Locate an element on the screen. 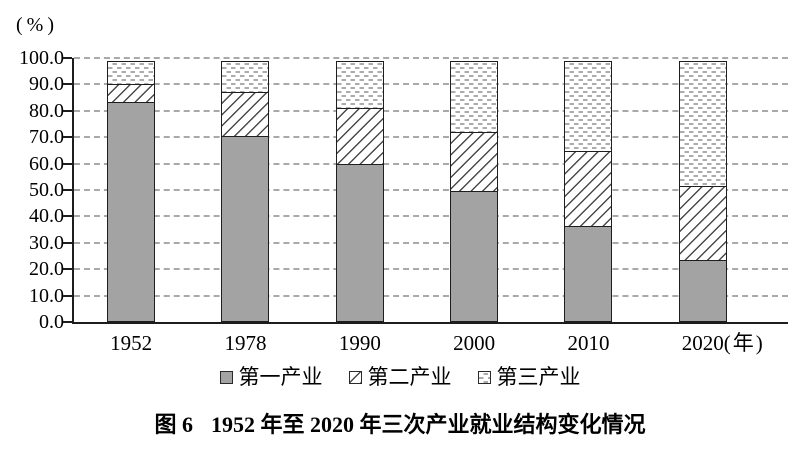 This screenshot has width=800, height=470. y-tick-mark-10.0 is located at coordinates (67, 295).